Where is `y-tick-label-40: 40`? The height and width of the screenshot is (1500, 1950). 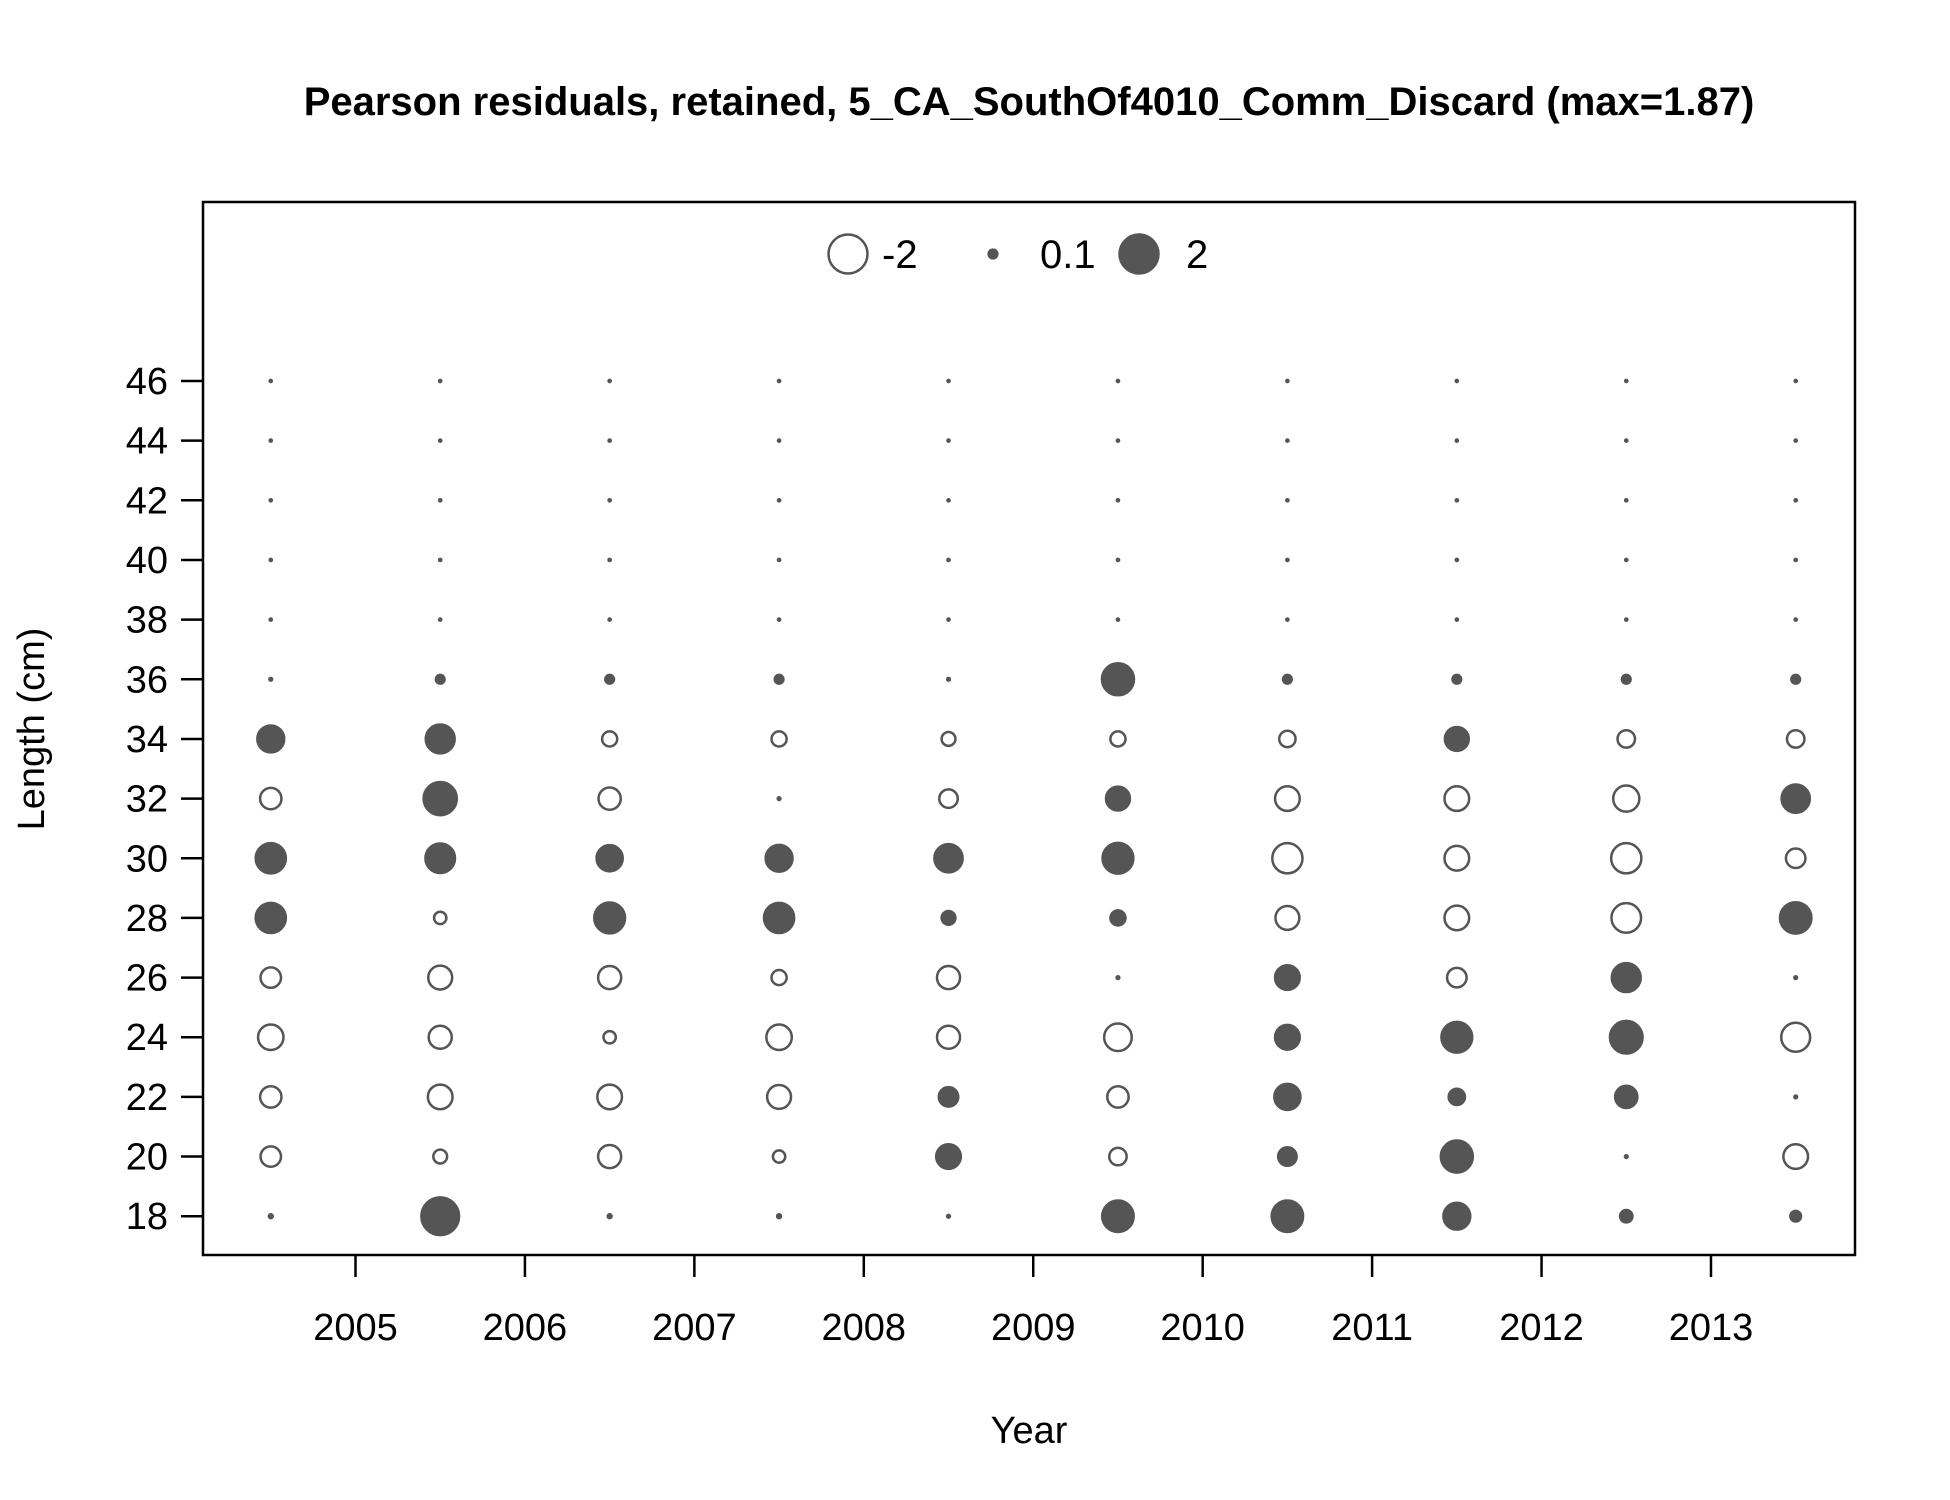 y-tick-label-40: 40 is located at coordinates (147, 561).